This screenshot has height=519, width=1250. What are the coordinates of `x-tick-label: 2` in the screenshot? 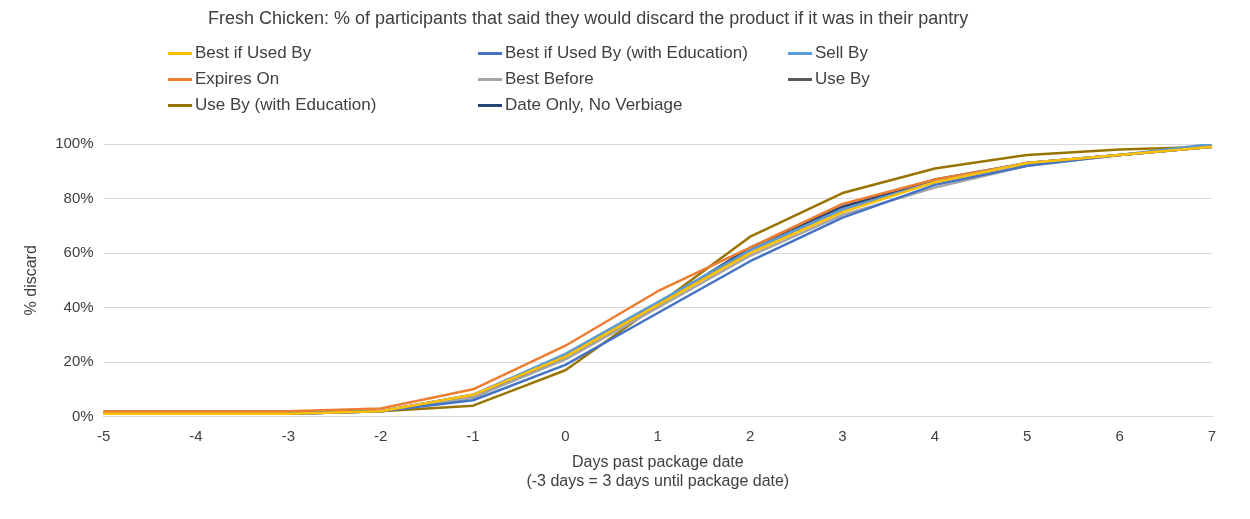 It's located at (750, 435).